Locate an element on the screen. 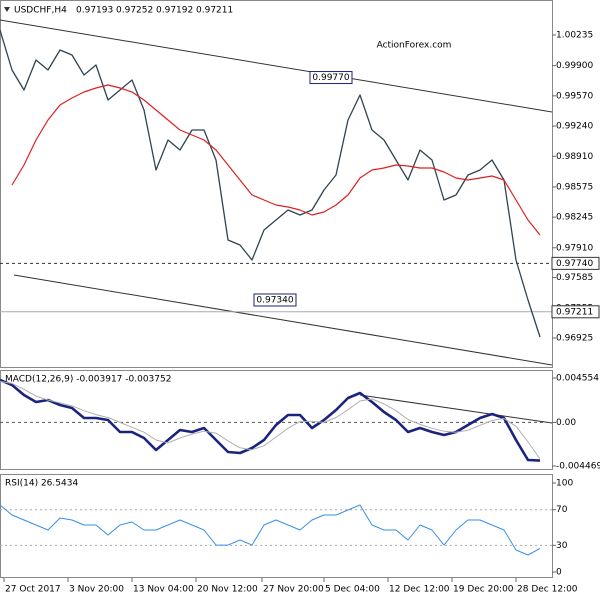 This screenshot has width=600, height=600. x-tick-label: 12 Dec 12:00 is located at coordinates (419, 590).